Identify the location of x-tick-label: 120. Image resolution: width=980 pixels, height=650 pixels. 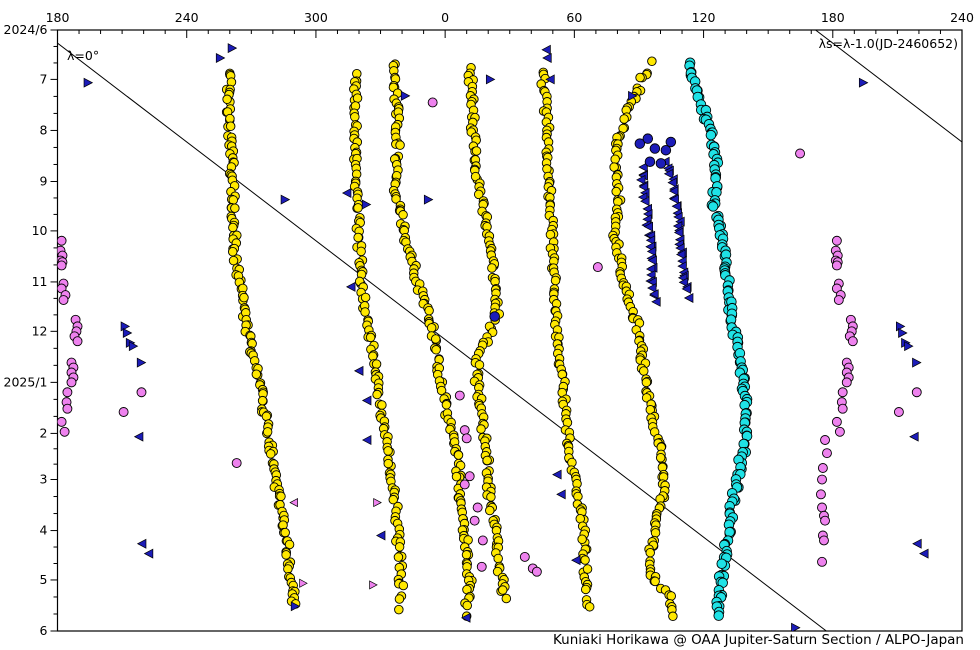
(704, 17).